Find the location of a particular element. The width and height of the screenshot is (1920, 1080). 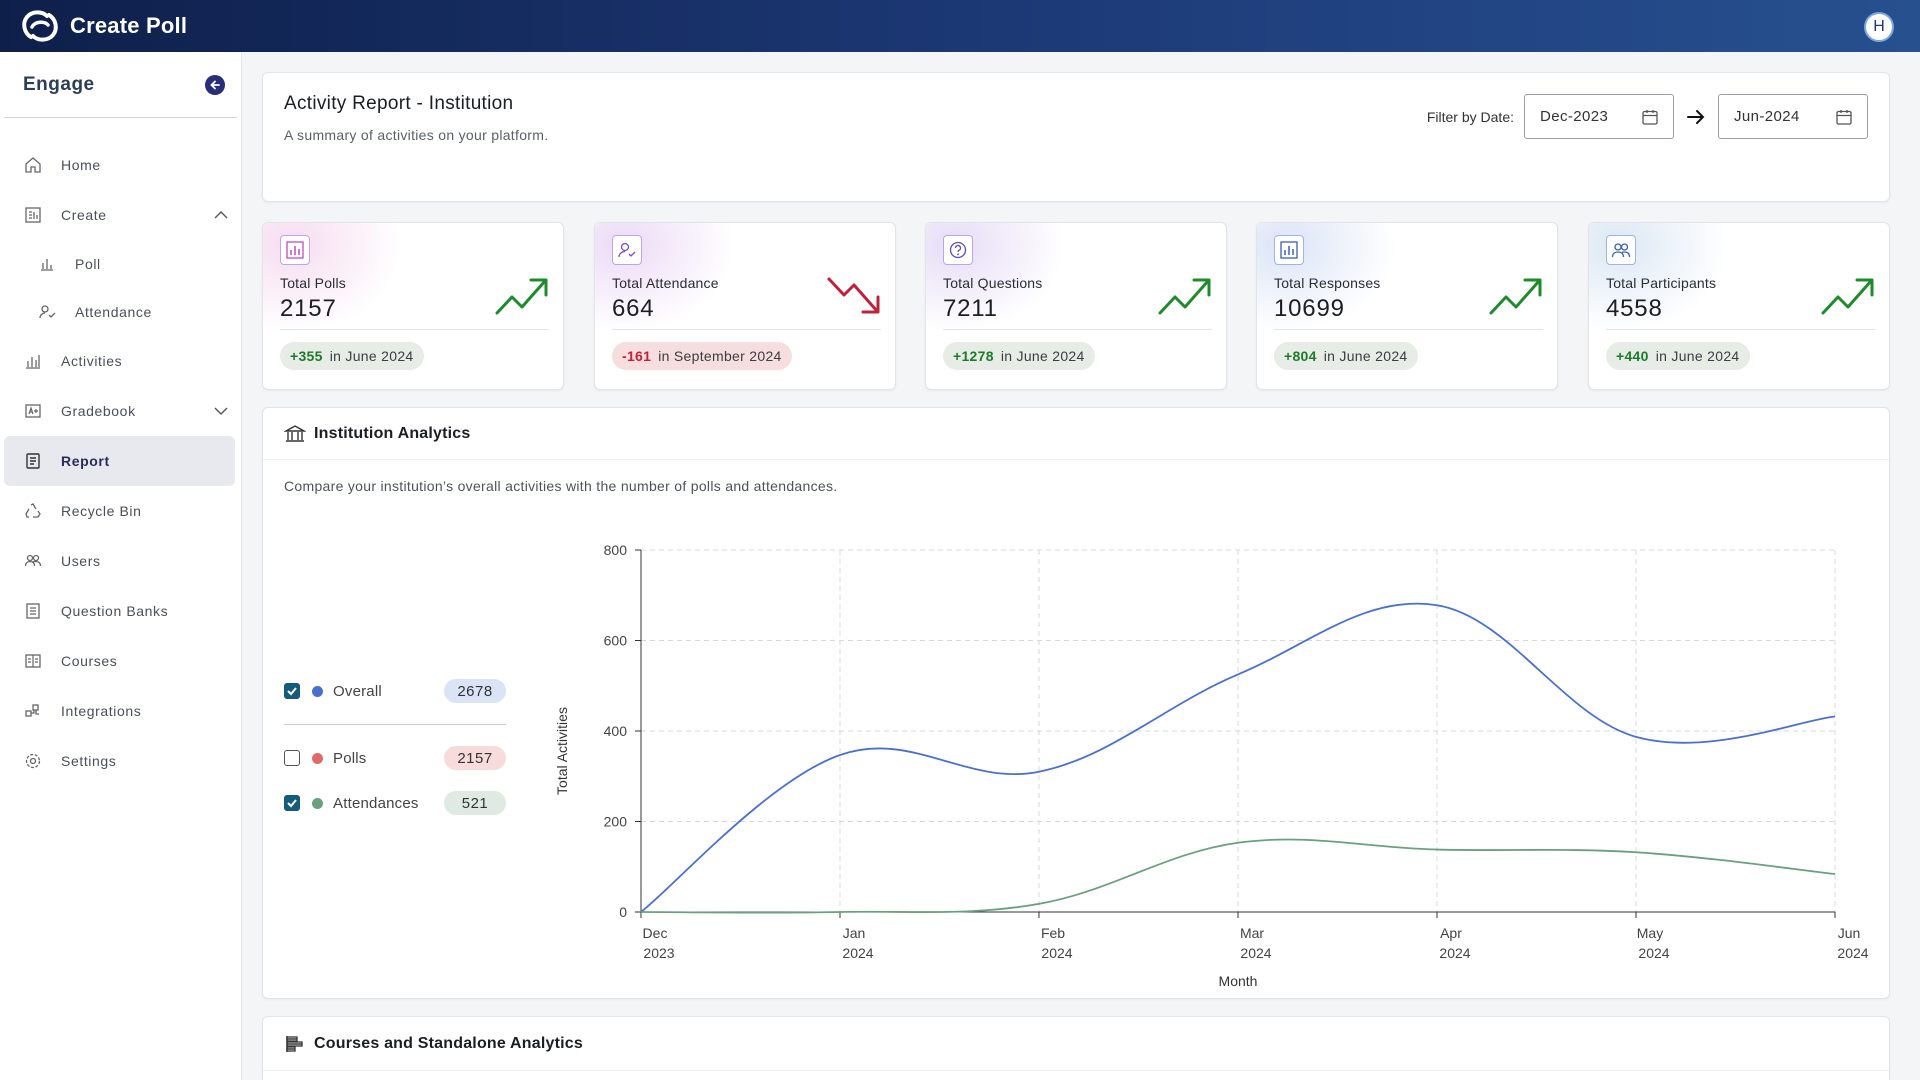

sidebar-item-label: Settings is located at coordinates (89, 761).